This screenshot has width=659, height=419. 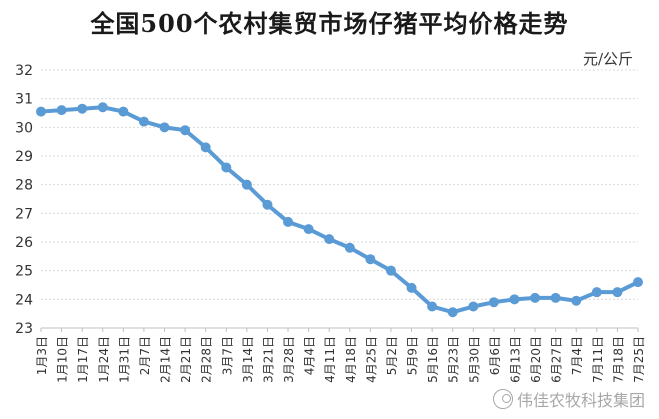 I want to click on x-tick-label: 6月13日, so click(x=515, y=359).